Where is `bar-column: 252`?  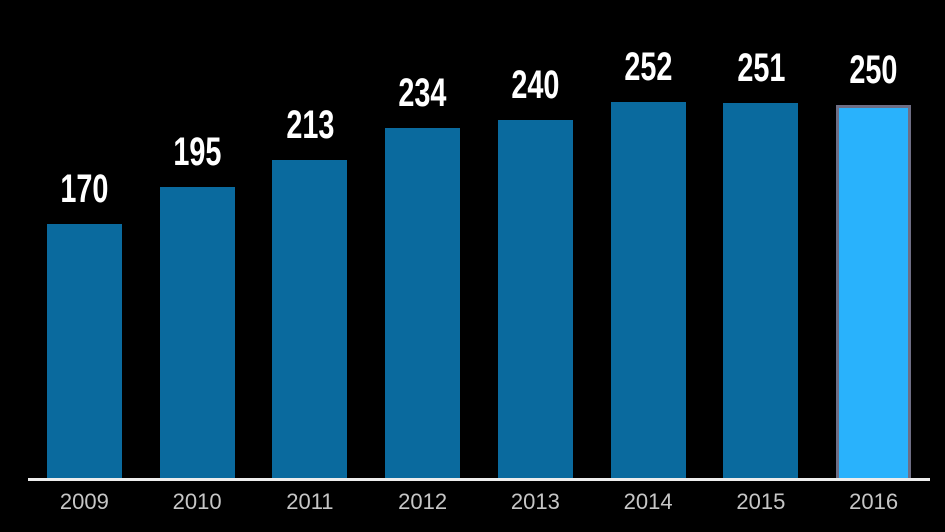 bar-column: 252 is located at coordinates (648, 239).